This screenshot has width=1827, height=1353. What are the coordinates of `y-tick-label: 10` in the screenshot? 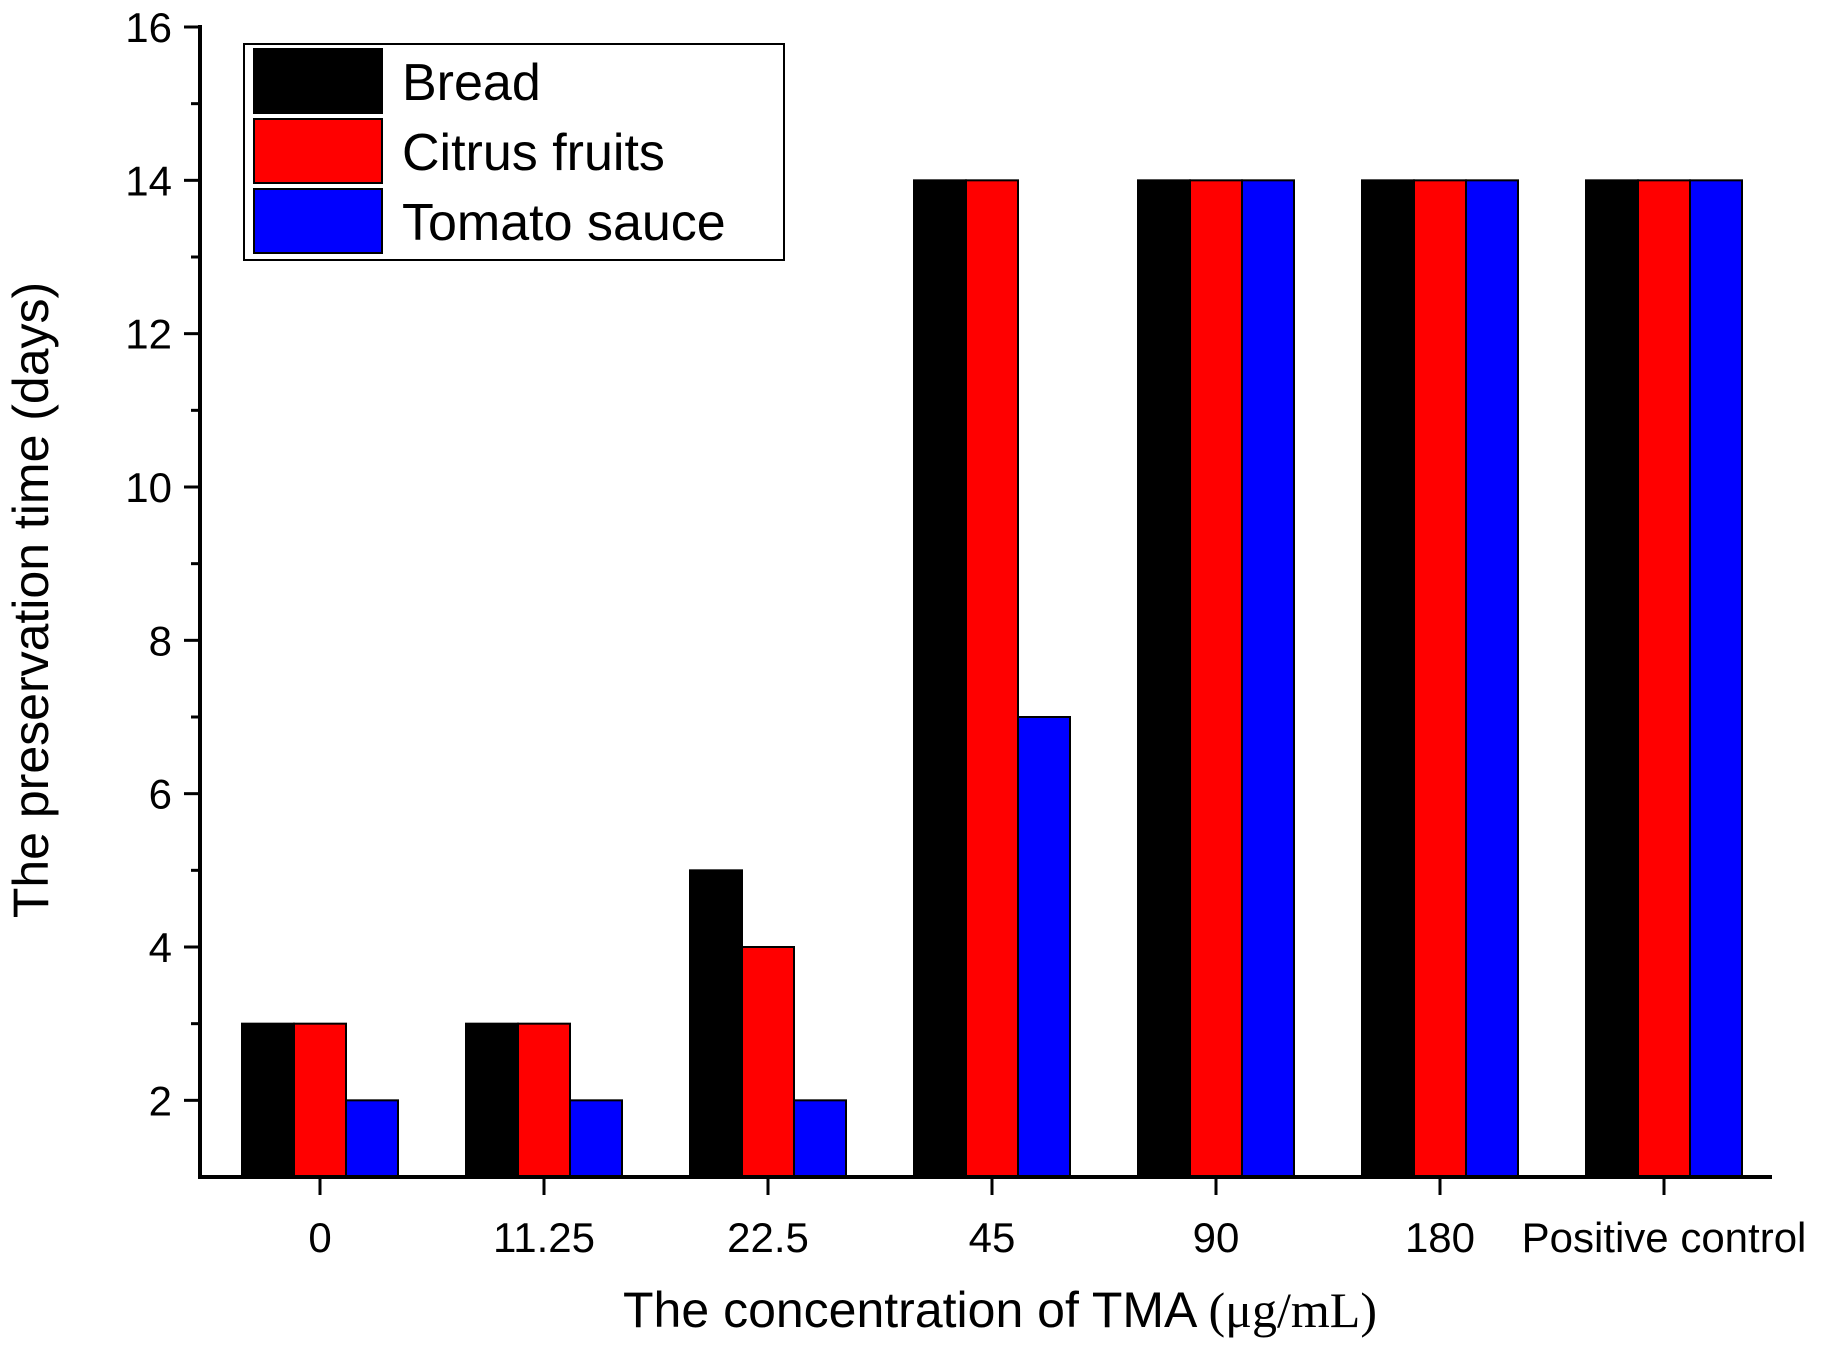 It's located at (148, 487).